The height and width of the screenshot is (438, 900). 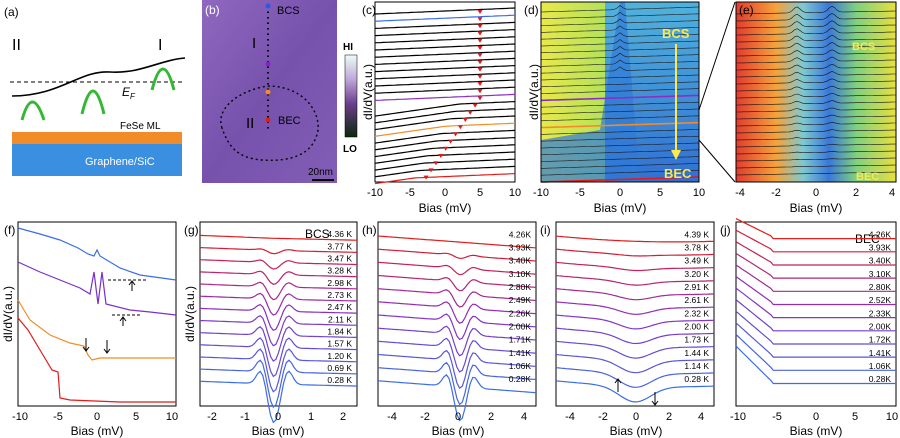 What do you see at coordinates (863, 47) in the screenshot?
I see `map-e-bcs: BCS` at bounding box center [863, 47].